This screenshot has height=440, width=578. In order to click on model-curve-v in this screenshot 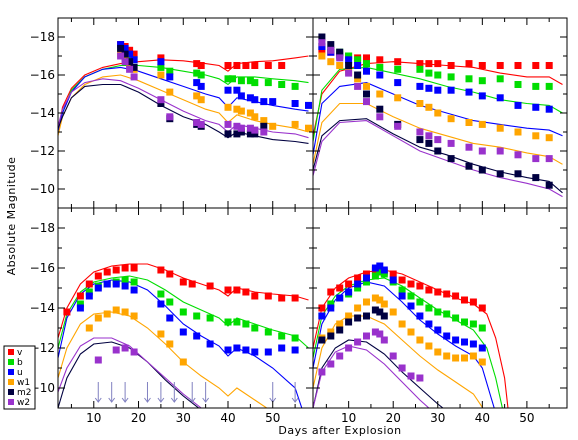, I will do `click(183, 94)`.